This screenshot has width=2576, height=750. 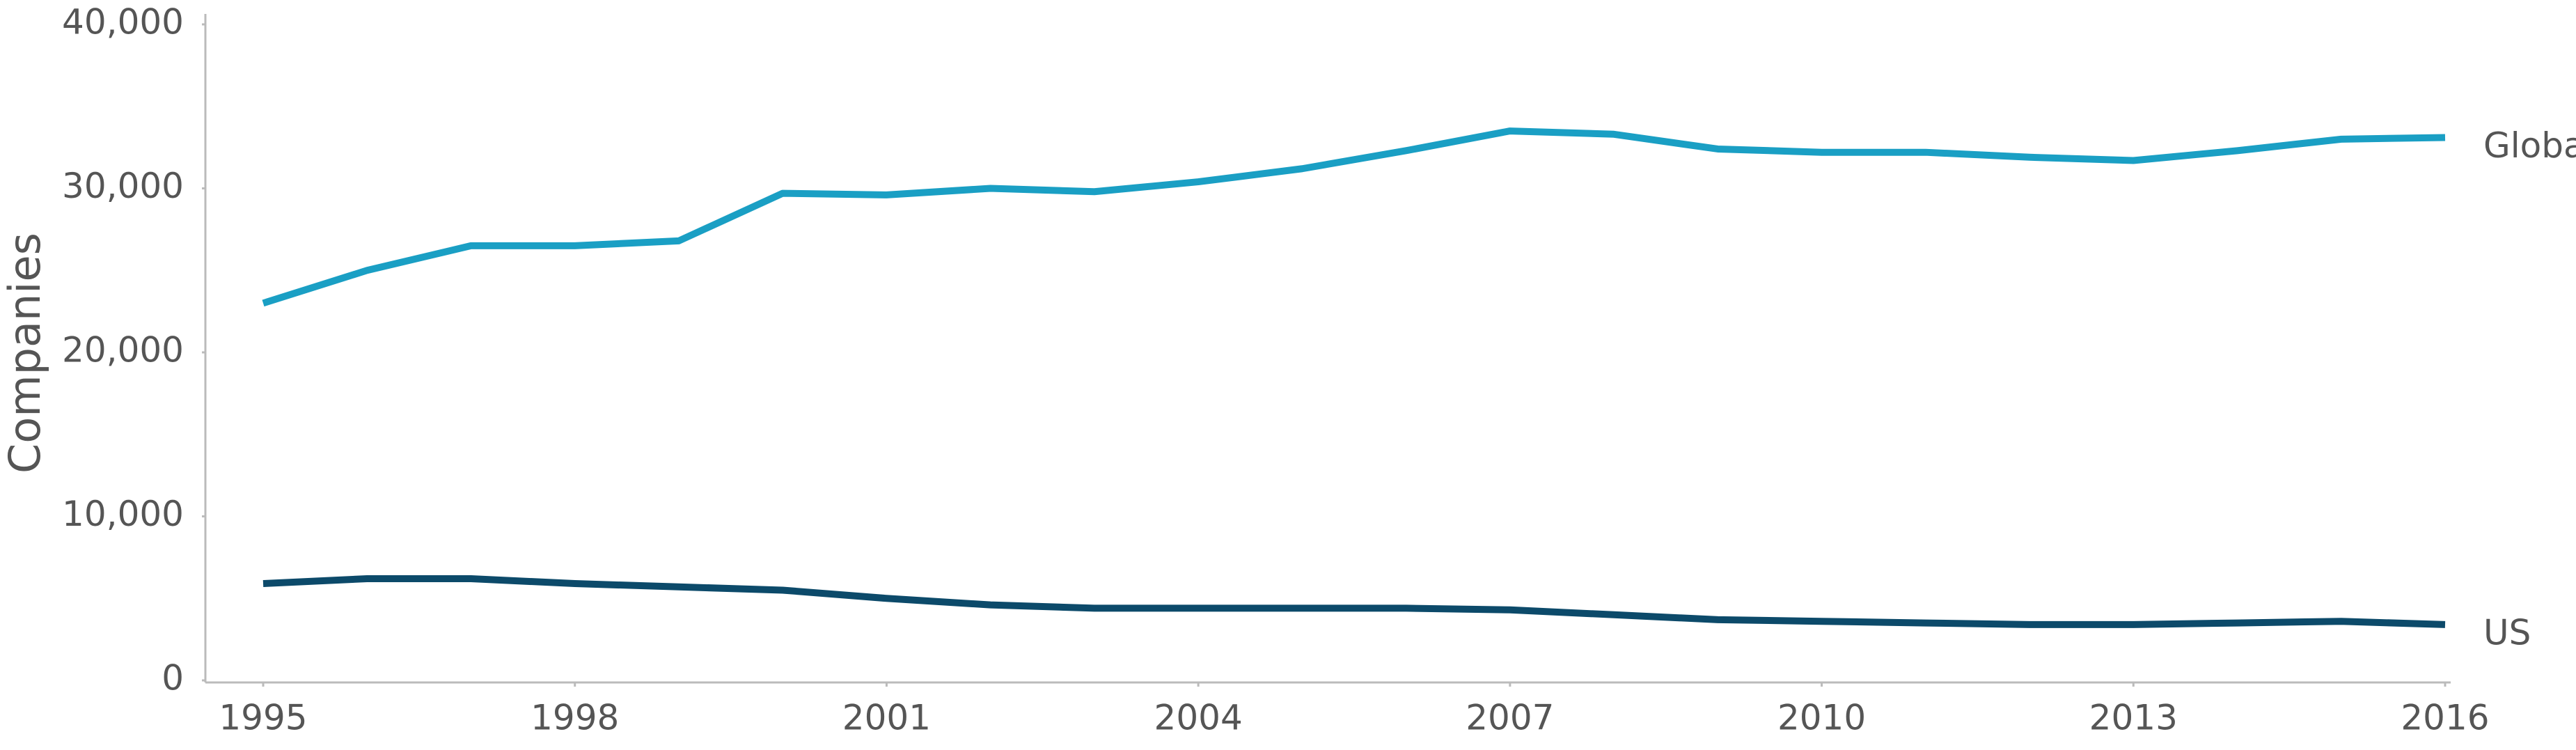 I want to click on x-tick-label: 2013, so click(x=2133, y=718).